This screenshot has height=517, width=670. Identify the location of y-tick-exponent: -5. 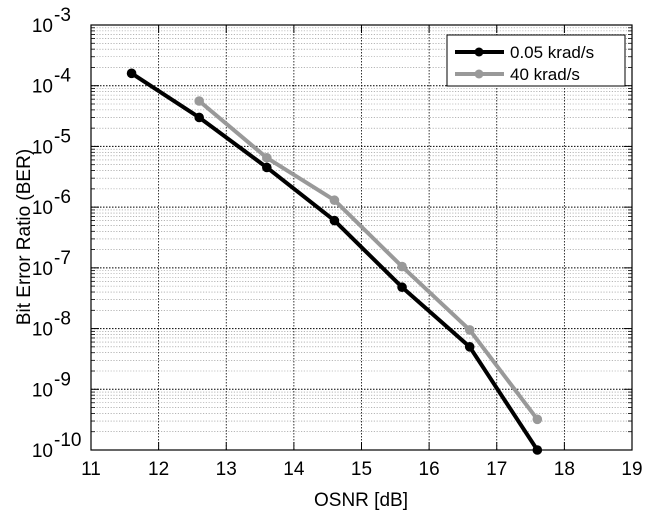
(62, 136).